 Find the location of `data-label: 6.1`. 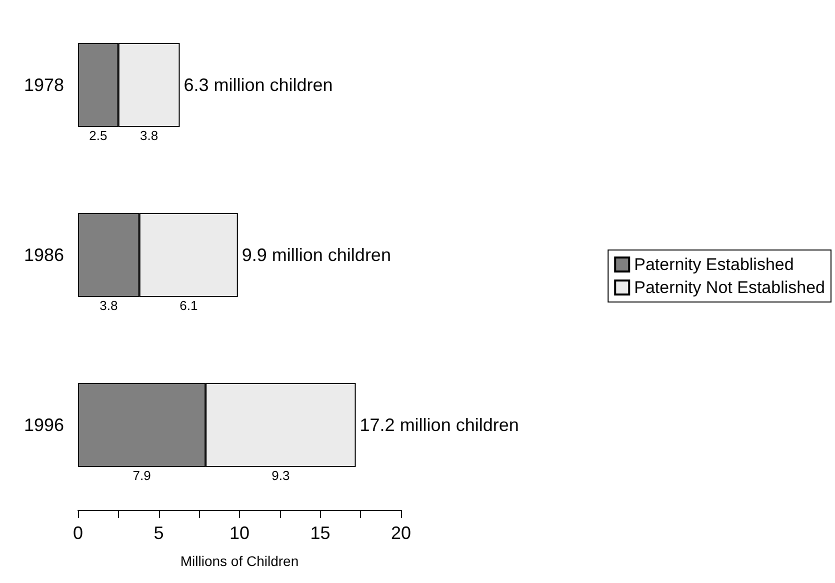

data-label: 6.1 is located at coordinates (189, 305).